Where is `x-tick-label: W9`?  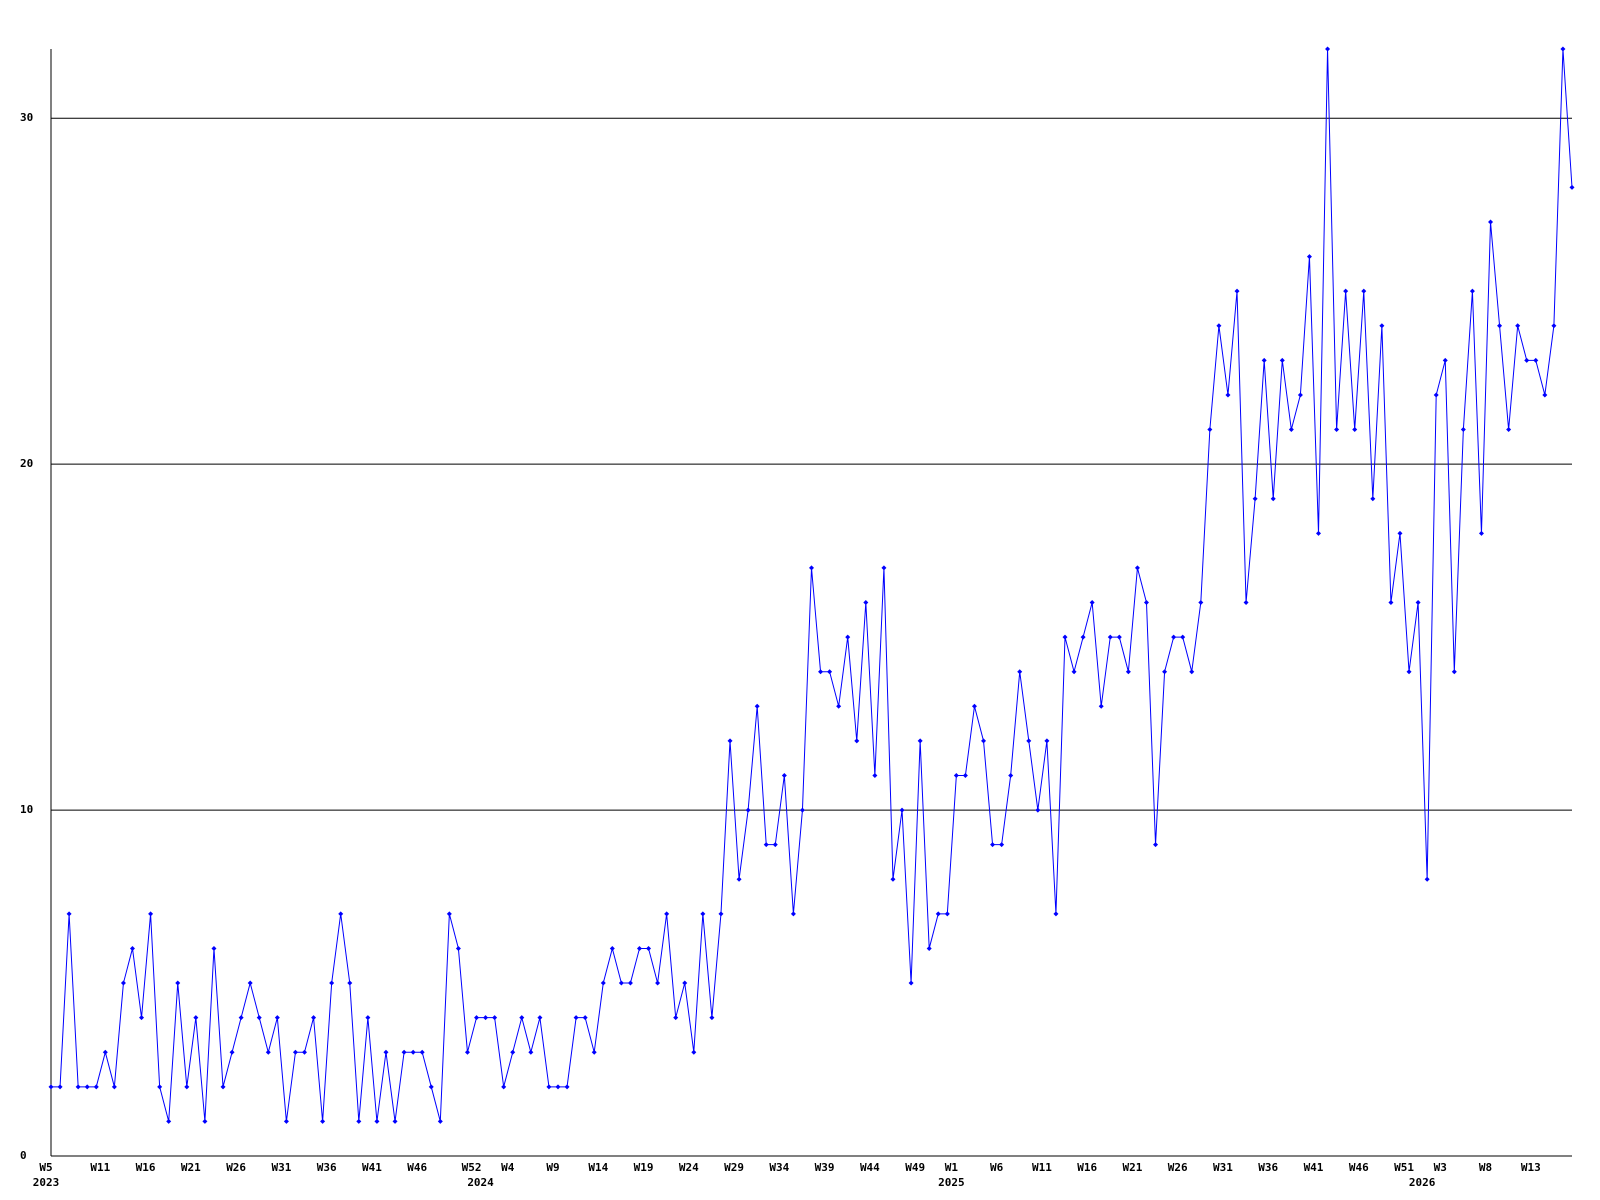
x-tick-label: W9 is located at coordinates (552, 1167).